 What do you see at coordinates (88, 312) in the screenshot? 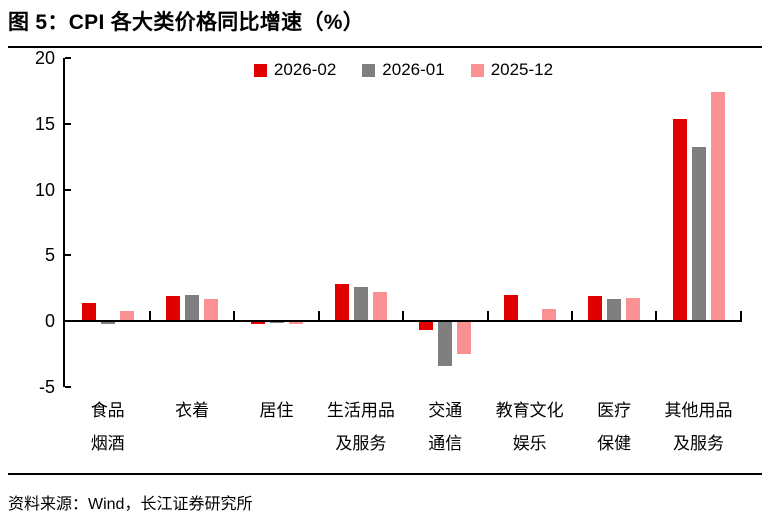
I see `bar-2026-02-c0` at bounding box center [88, 312].